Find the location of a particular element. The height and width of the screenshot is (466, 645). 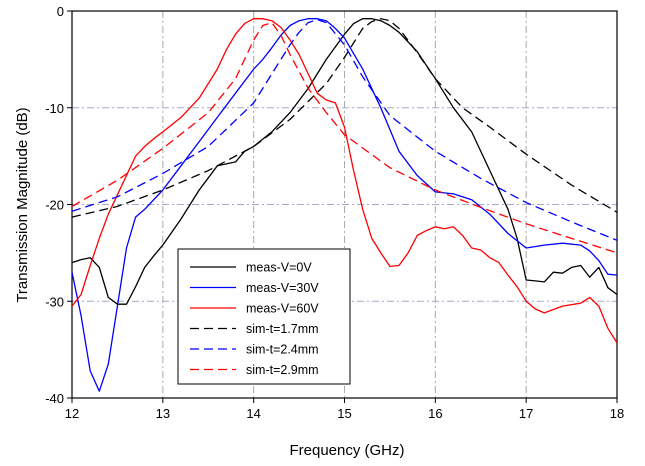

x-tick-label: 13 is located at coordinates (163, 413).